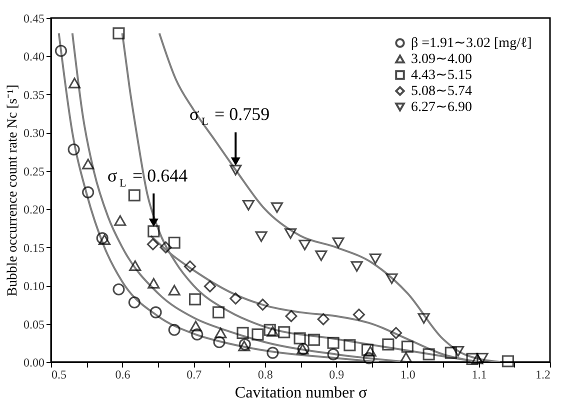 Image resolution: width=563 pixels, height=405 pixels. I want to click on y-tick-label: 0.40, so click(34, 57).